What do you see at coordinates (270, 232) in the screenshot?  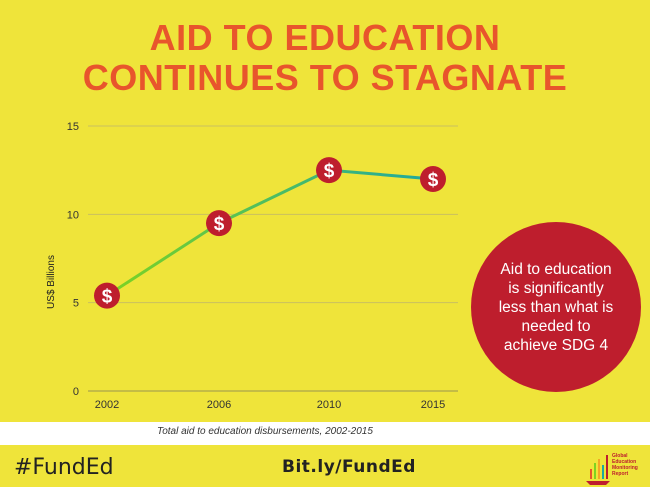 I see `series-line` at bounding box center [270, 232].